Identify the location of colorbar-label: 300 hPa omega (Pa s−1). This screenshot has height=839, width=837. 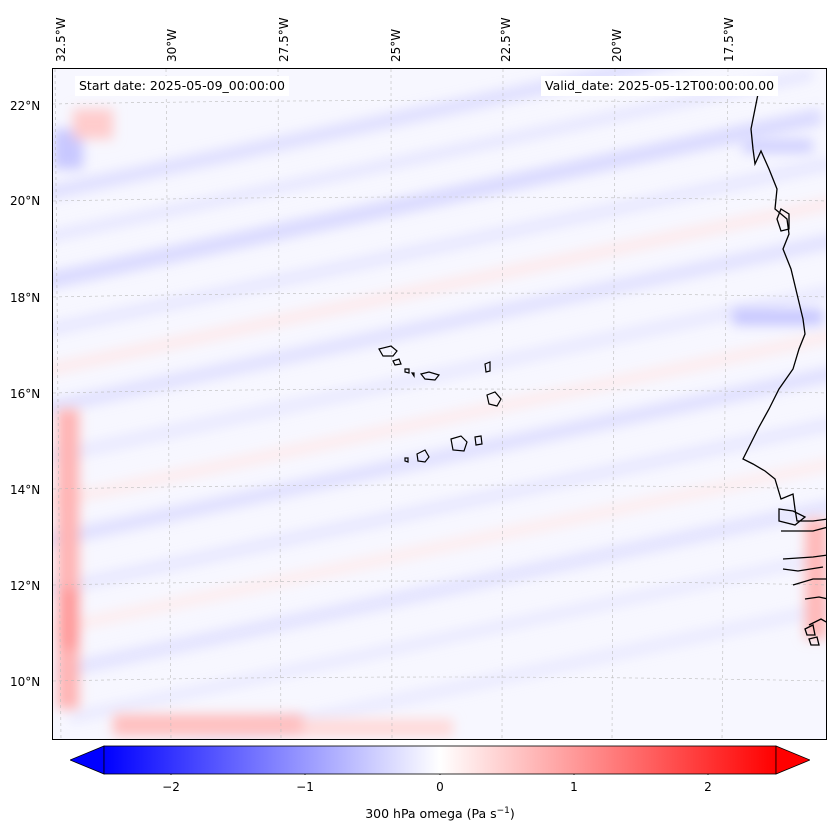
(418, 813).